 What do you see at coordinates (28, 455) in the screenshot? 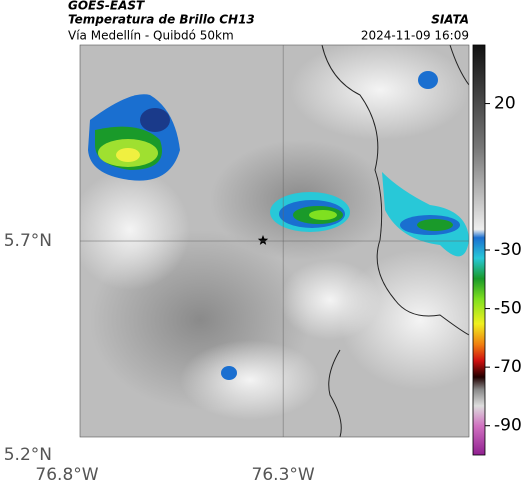
I see `y-tick-label: 5.2°N` at bounding box center [28, 455].